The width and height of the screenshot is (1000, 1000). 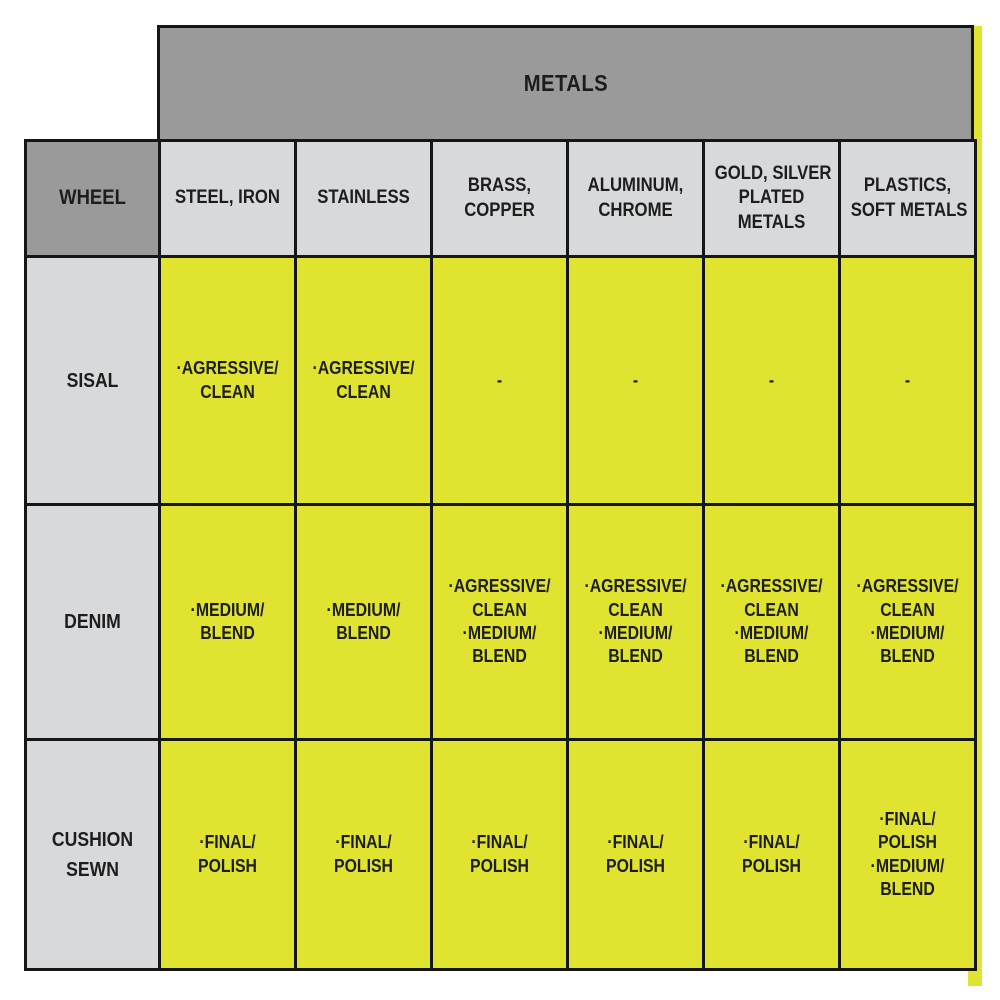 I want to click on metals-header: METALS, so click(x=565, y=83).